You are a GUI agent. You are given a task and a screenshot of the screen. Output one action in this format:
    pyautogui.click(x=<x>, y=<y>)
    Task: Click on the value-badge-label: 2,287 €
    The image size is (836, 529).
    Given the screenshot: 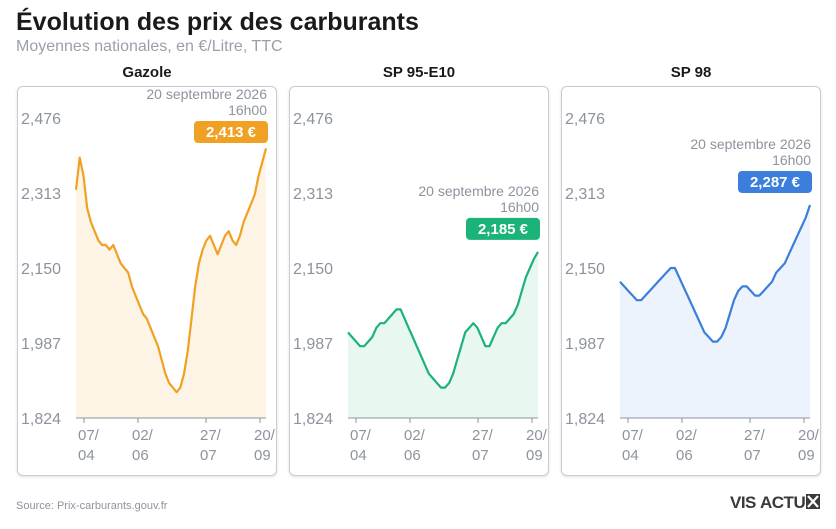 What is the action you would take?
    pyautogui.click(x=775, y=182)
    